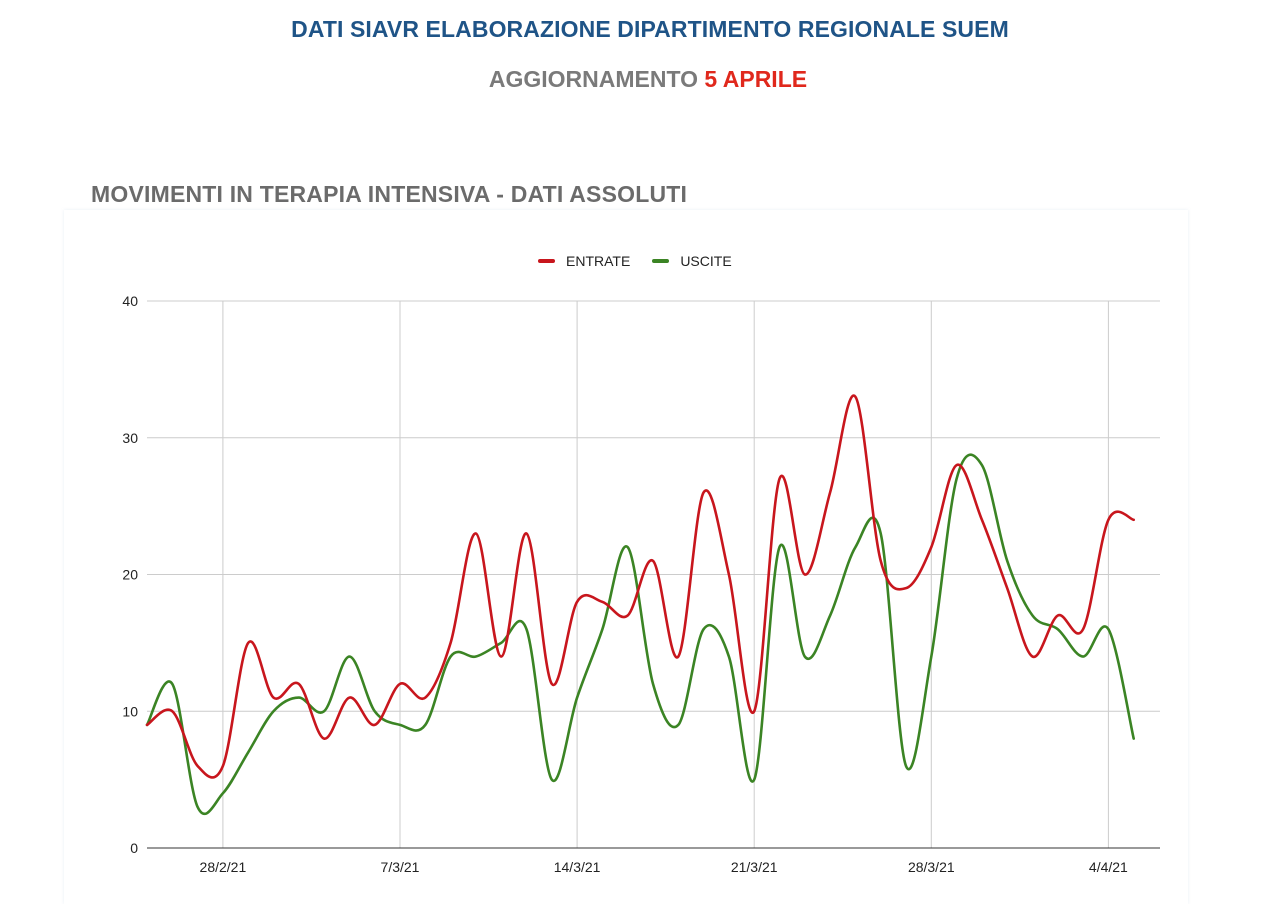 The height and width of the screenshot is (904, 1280). Describe the element at coordinates (130, 438) in the screenshot. I see `y-tick-label: 30` at that location.